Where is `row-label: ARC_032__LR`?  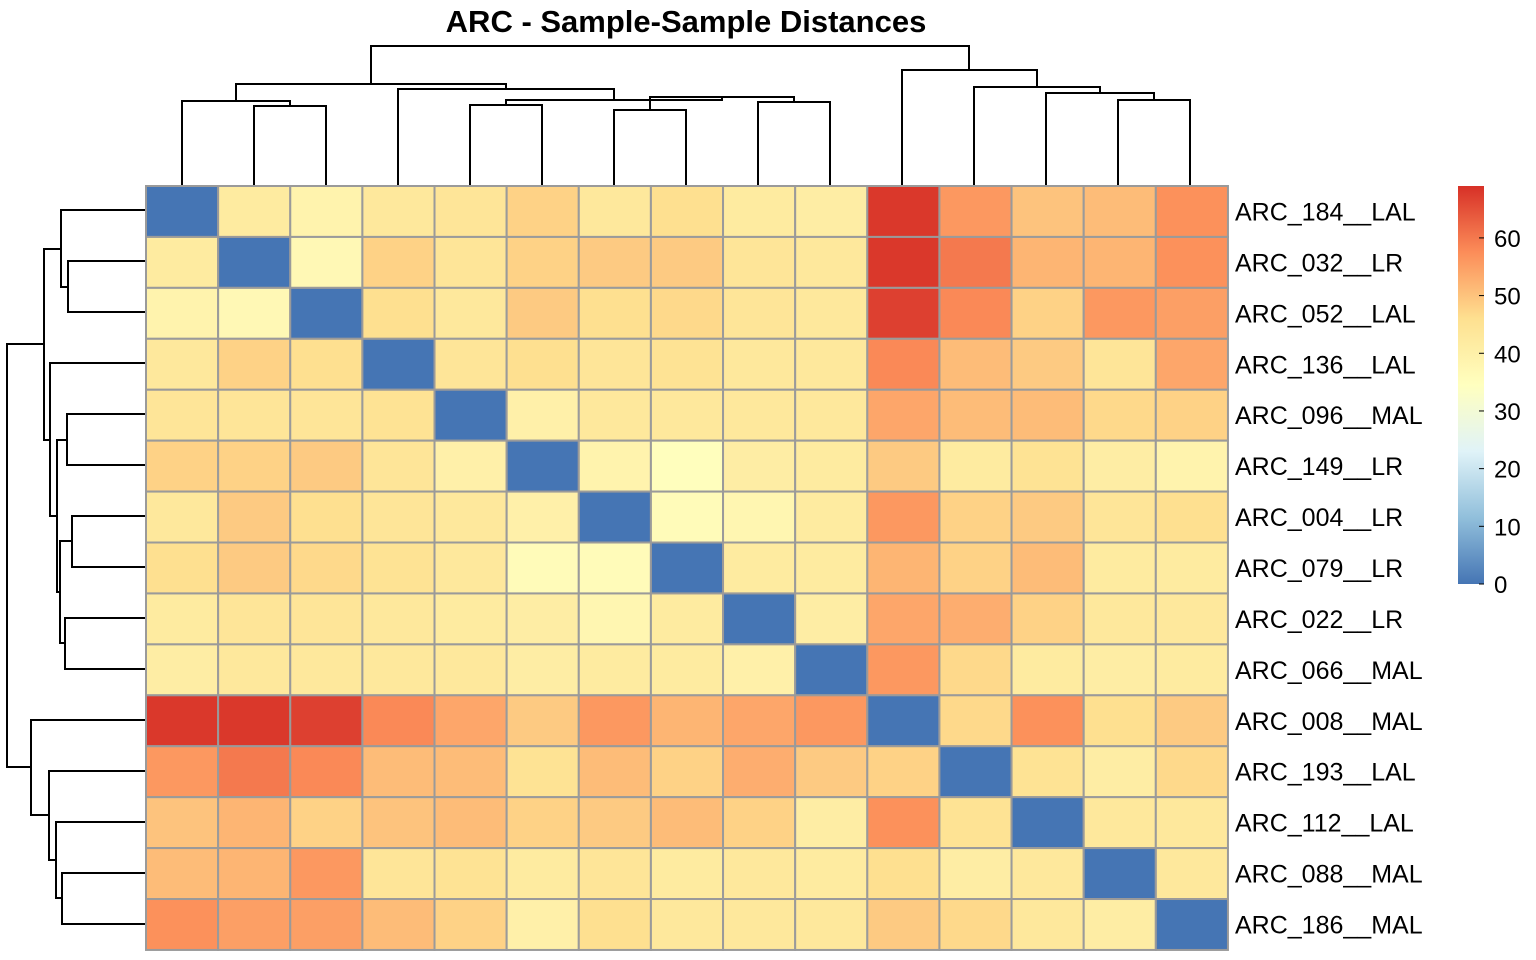 row-label: ARC_032__LR is located at coordinates (1319, 263).